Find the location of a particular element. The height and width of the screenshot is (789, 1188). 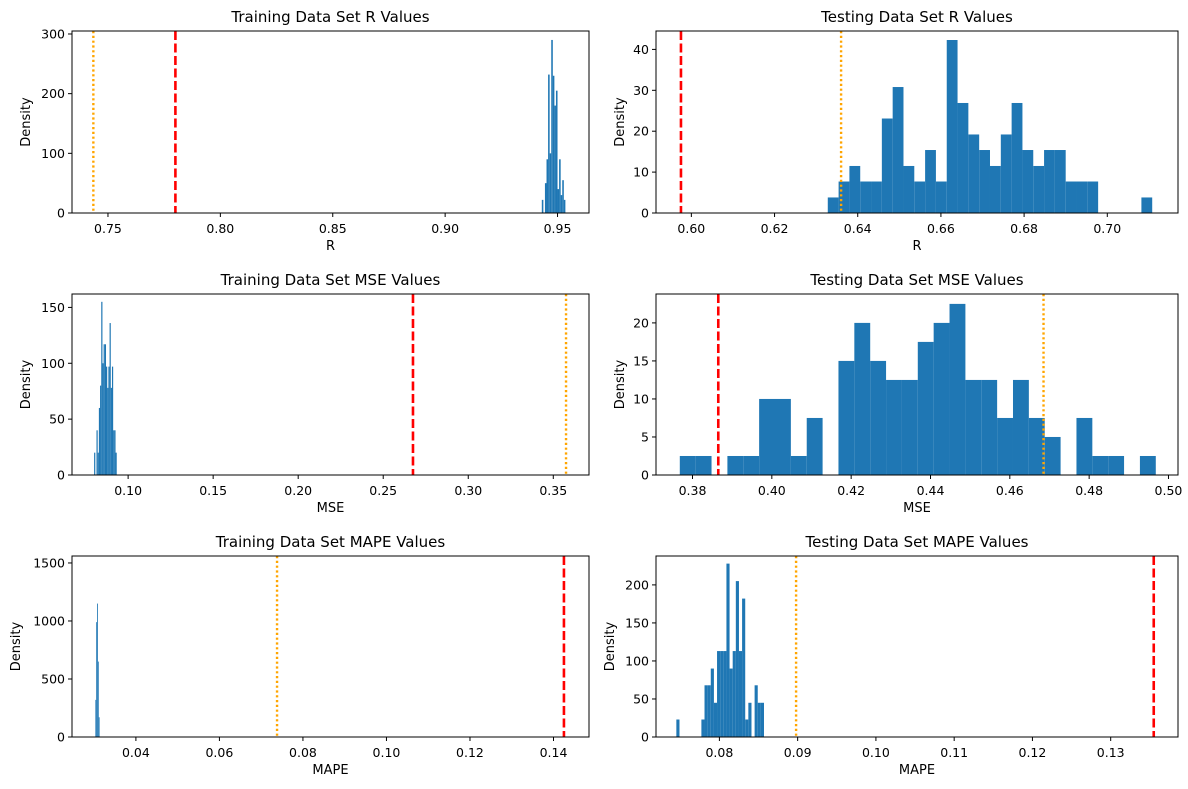

x-tick-label: 0.06 is located at coordinates (219, 752).